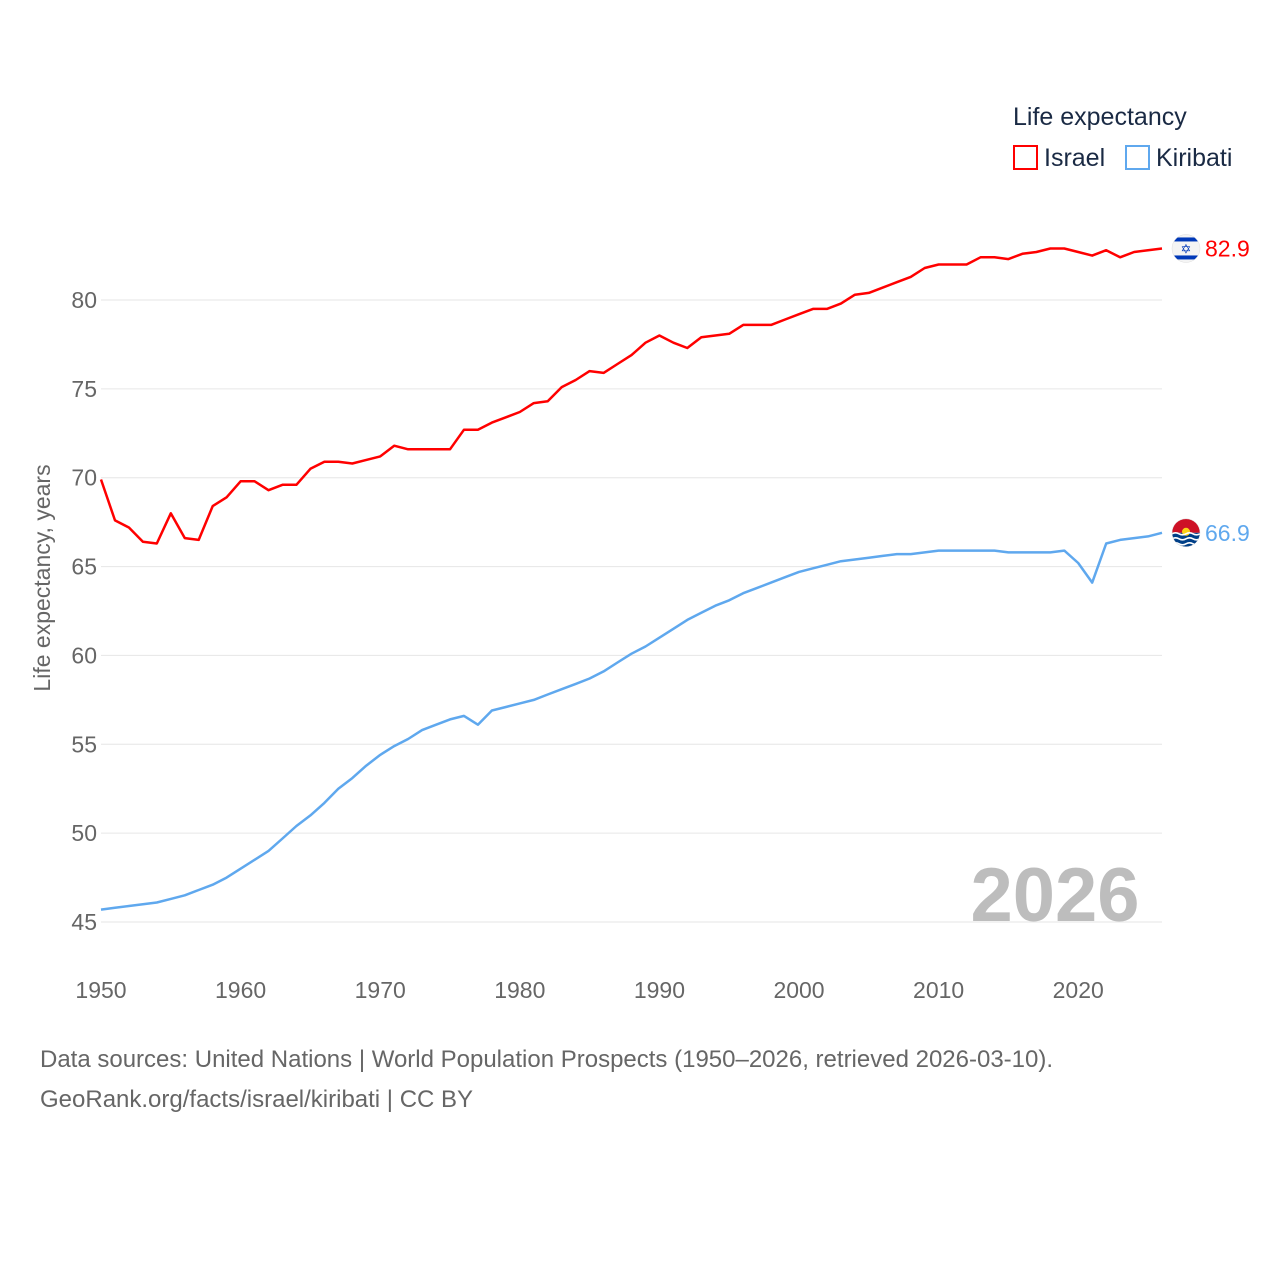  What do you see at coordinates (240, 990) in the screenshot?
I see `x-tick-label: 1960` at bounding box center [240, 990].